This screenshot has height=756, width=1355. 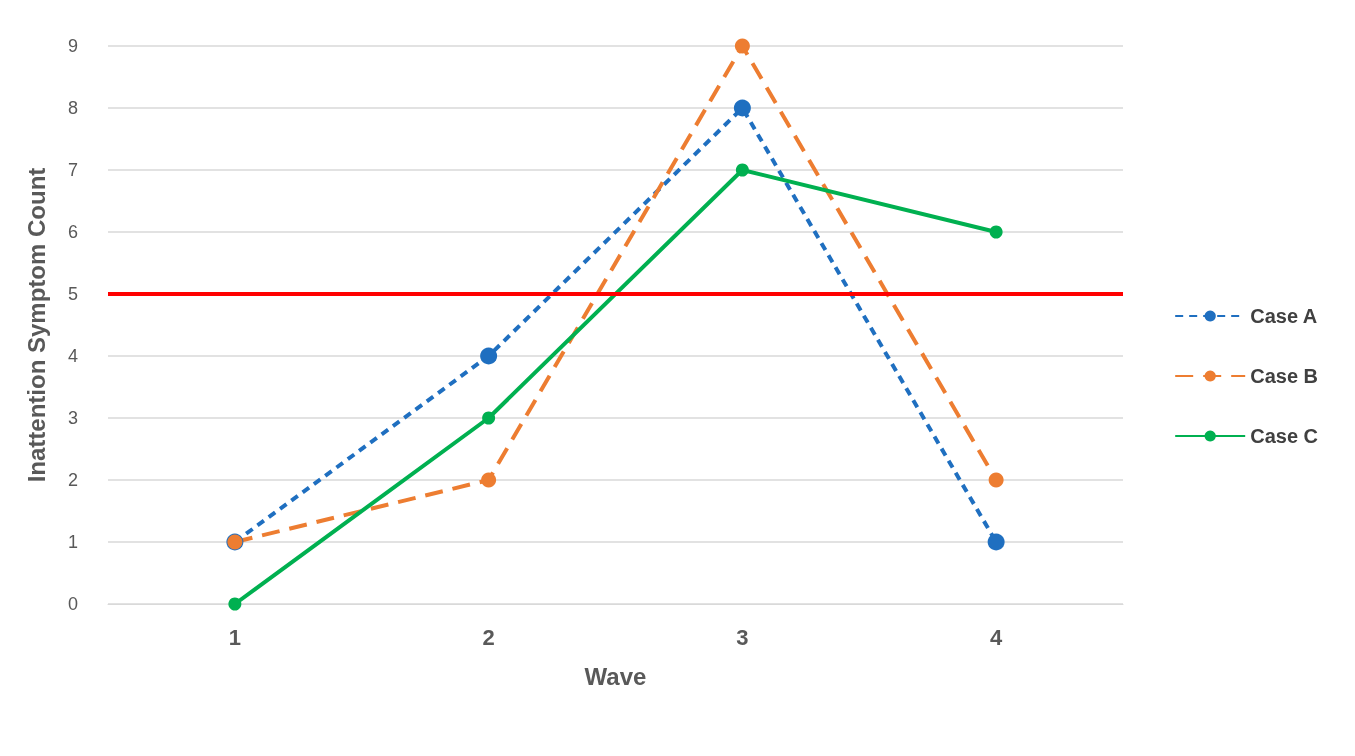 What do you see at coordinates (72, 170) in the screenshot?
I see `y-tick-label: 7` at bounding box center [72, 170].